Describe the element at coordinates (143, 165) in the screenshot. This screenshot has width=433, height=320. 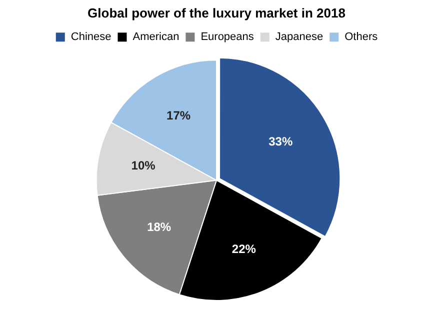
I see `data-label: 10%` at that location.